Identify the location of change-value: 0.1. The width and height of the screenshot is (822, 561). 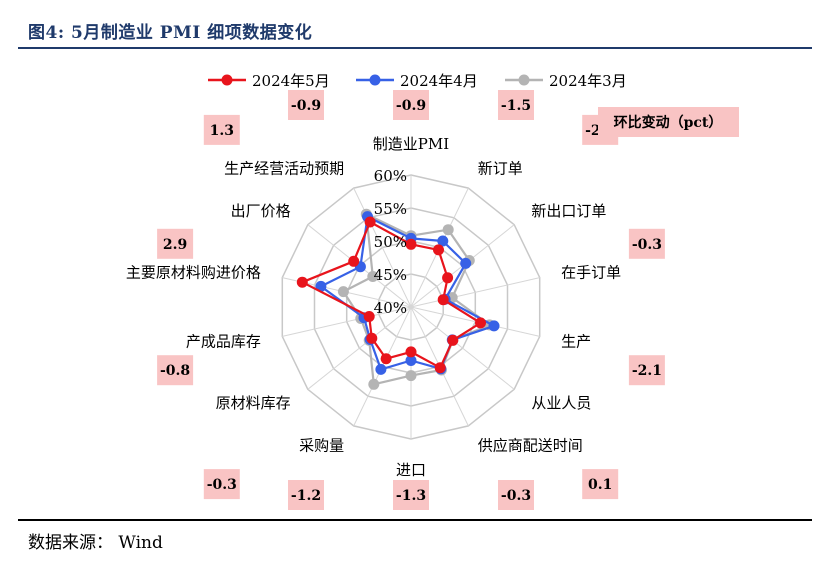
(600, 485).